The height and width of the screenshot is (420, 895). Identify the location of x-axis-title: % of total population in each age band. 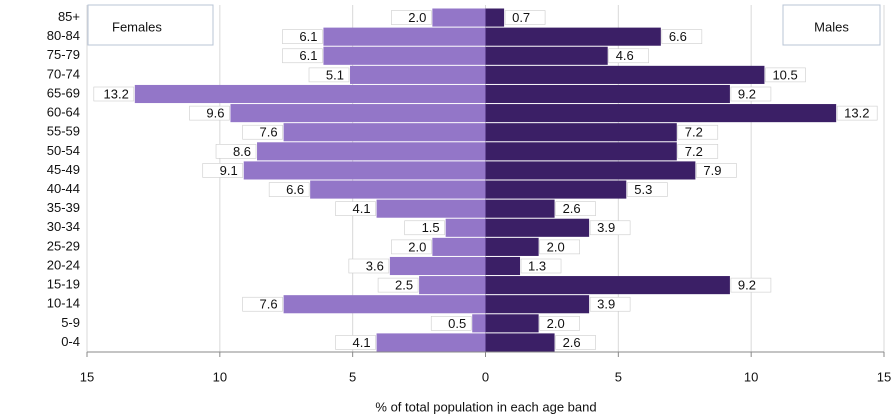
(485, 406).